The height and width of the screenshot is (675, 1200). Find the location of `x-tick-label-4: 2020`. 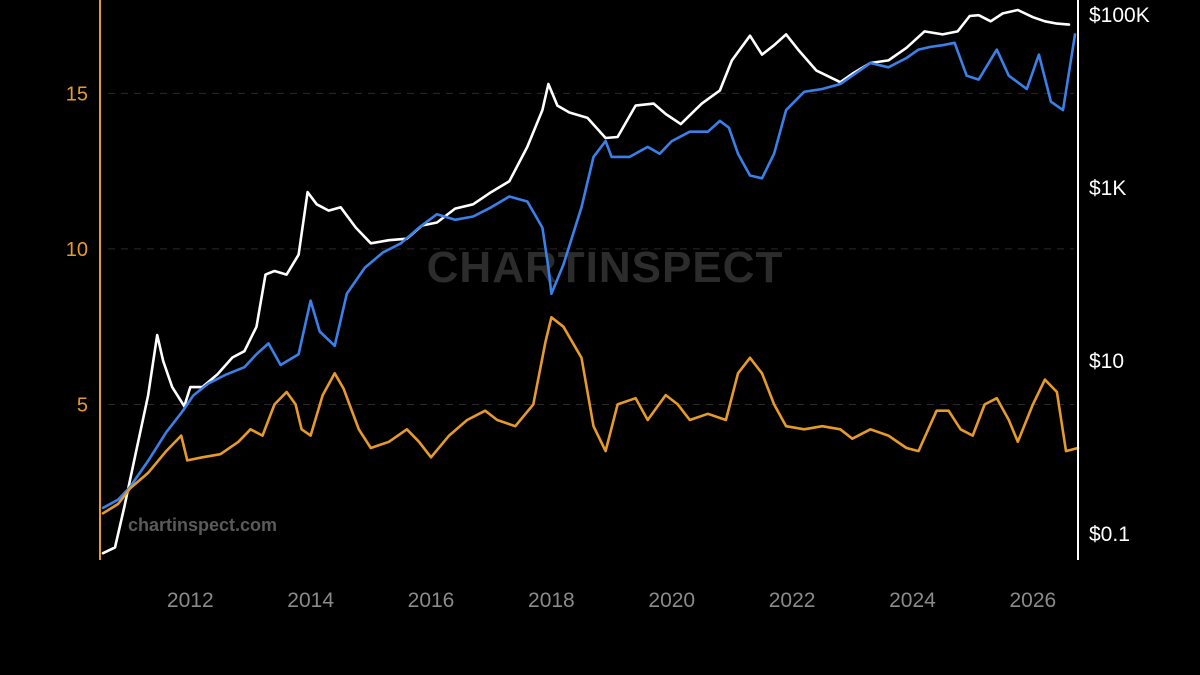

x-tick-label-4: 2020 is located at coordinates (671, 600).